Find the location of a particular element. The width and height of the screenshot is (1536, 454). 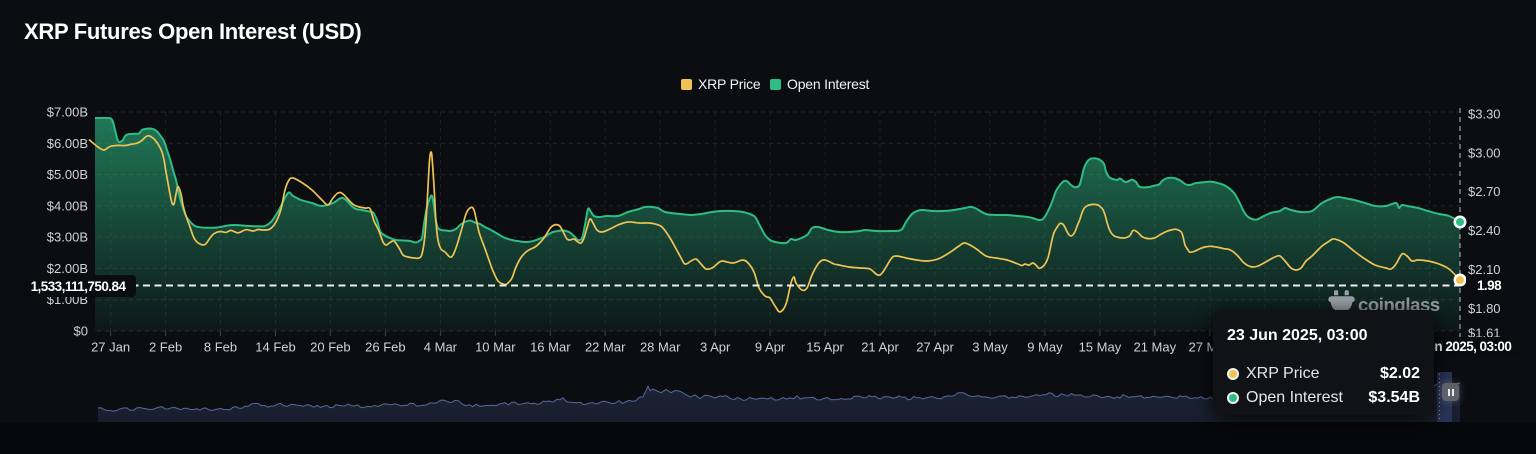

svg-text: $3.00B is located at coordinates (67, 237).